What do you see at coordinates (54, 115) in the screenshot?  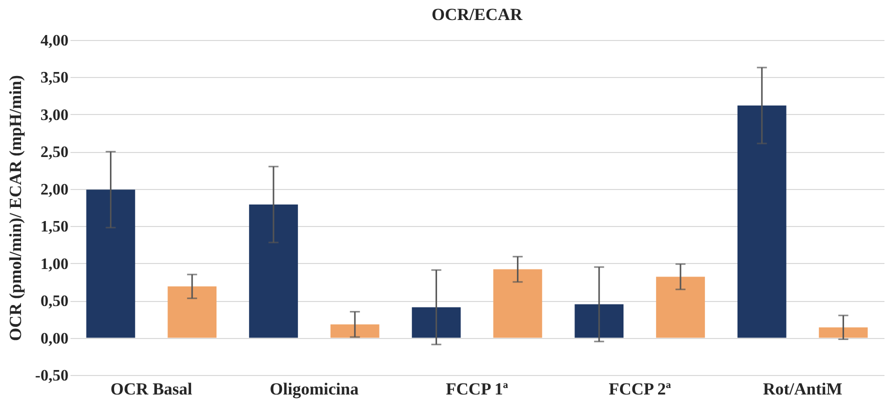 I see `y-tick-label: 3,00` at bounding box center [54, 115].